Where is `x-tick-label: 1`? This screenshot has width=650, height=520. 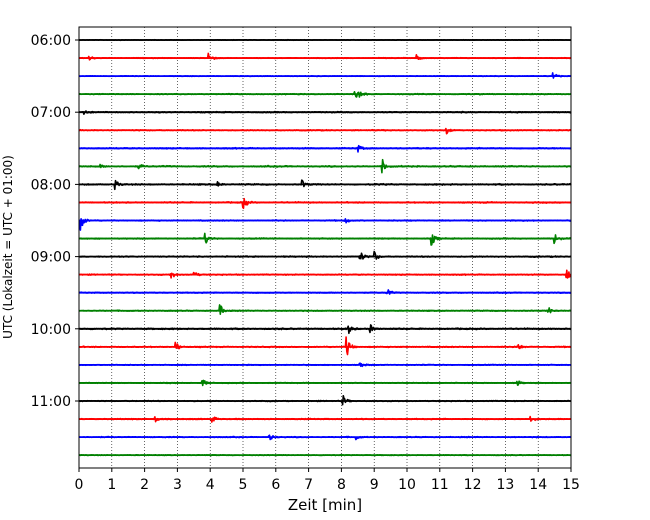
x-tick-label: 1 is located at coordinates (111, 485).